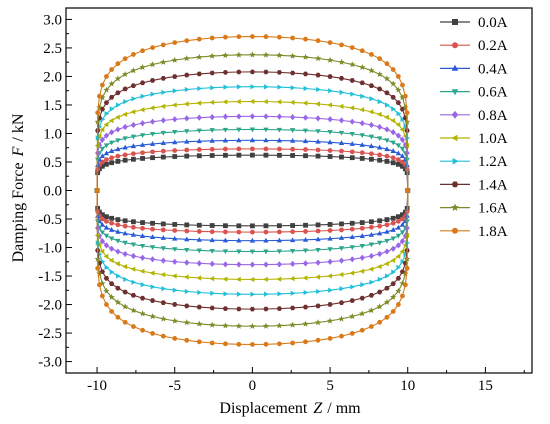  I want to click on legend-entry-0.4A: 0.4A, so click(474, 69).